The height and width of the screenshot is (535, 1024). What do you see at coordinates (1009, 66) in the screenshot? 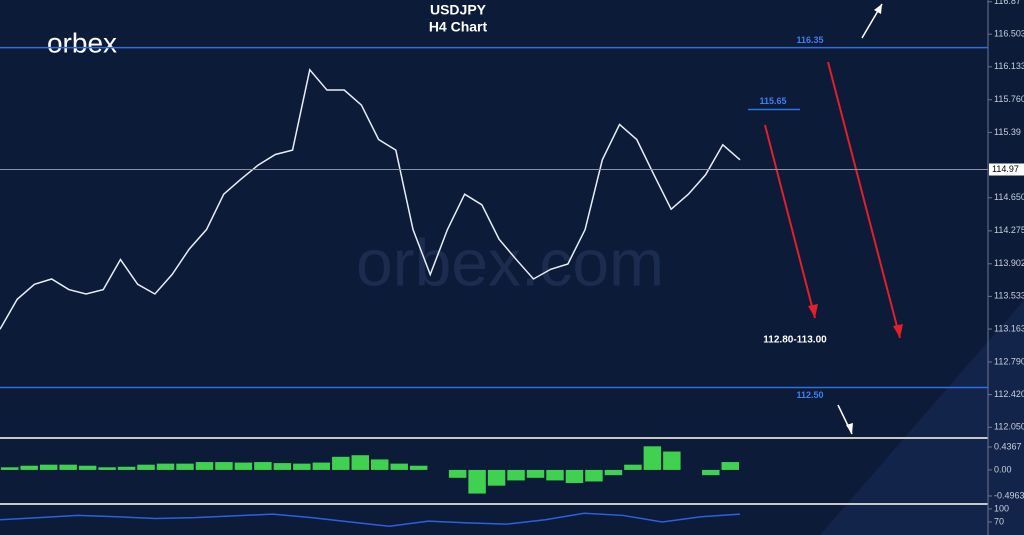
I see `y-tick-label: 116.133` at bounding box center [1009, 66].